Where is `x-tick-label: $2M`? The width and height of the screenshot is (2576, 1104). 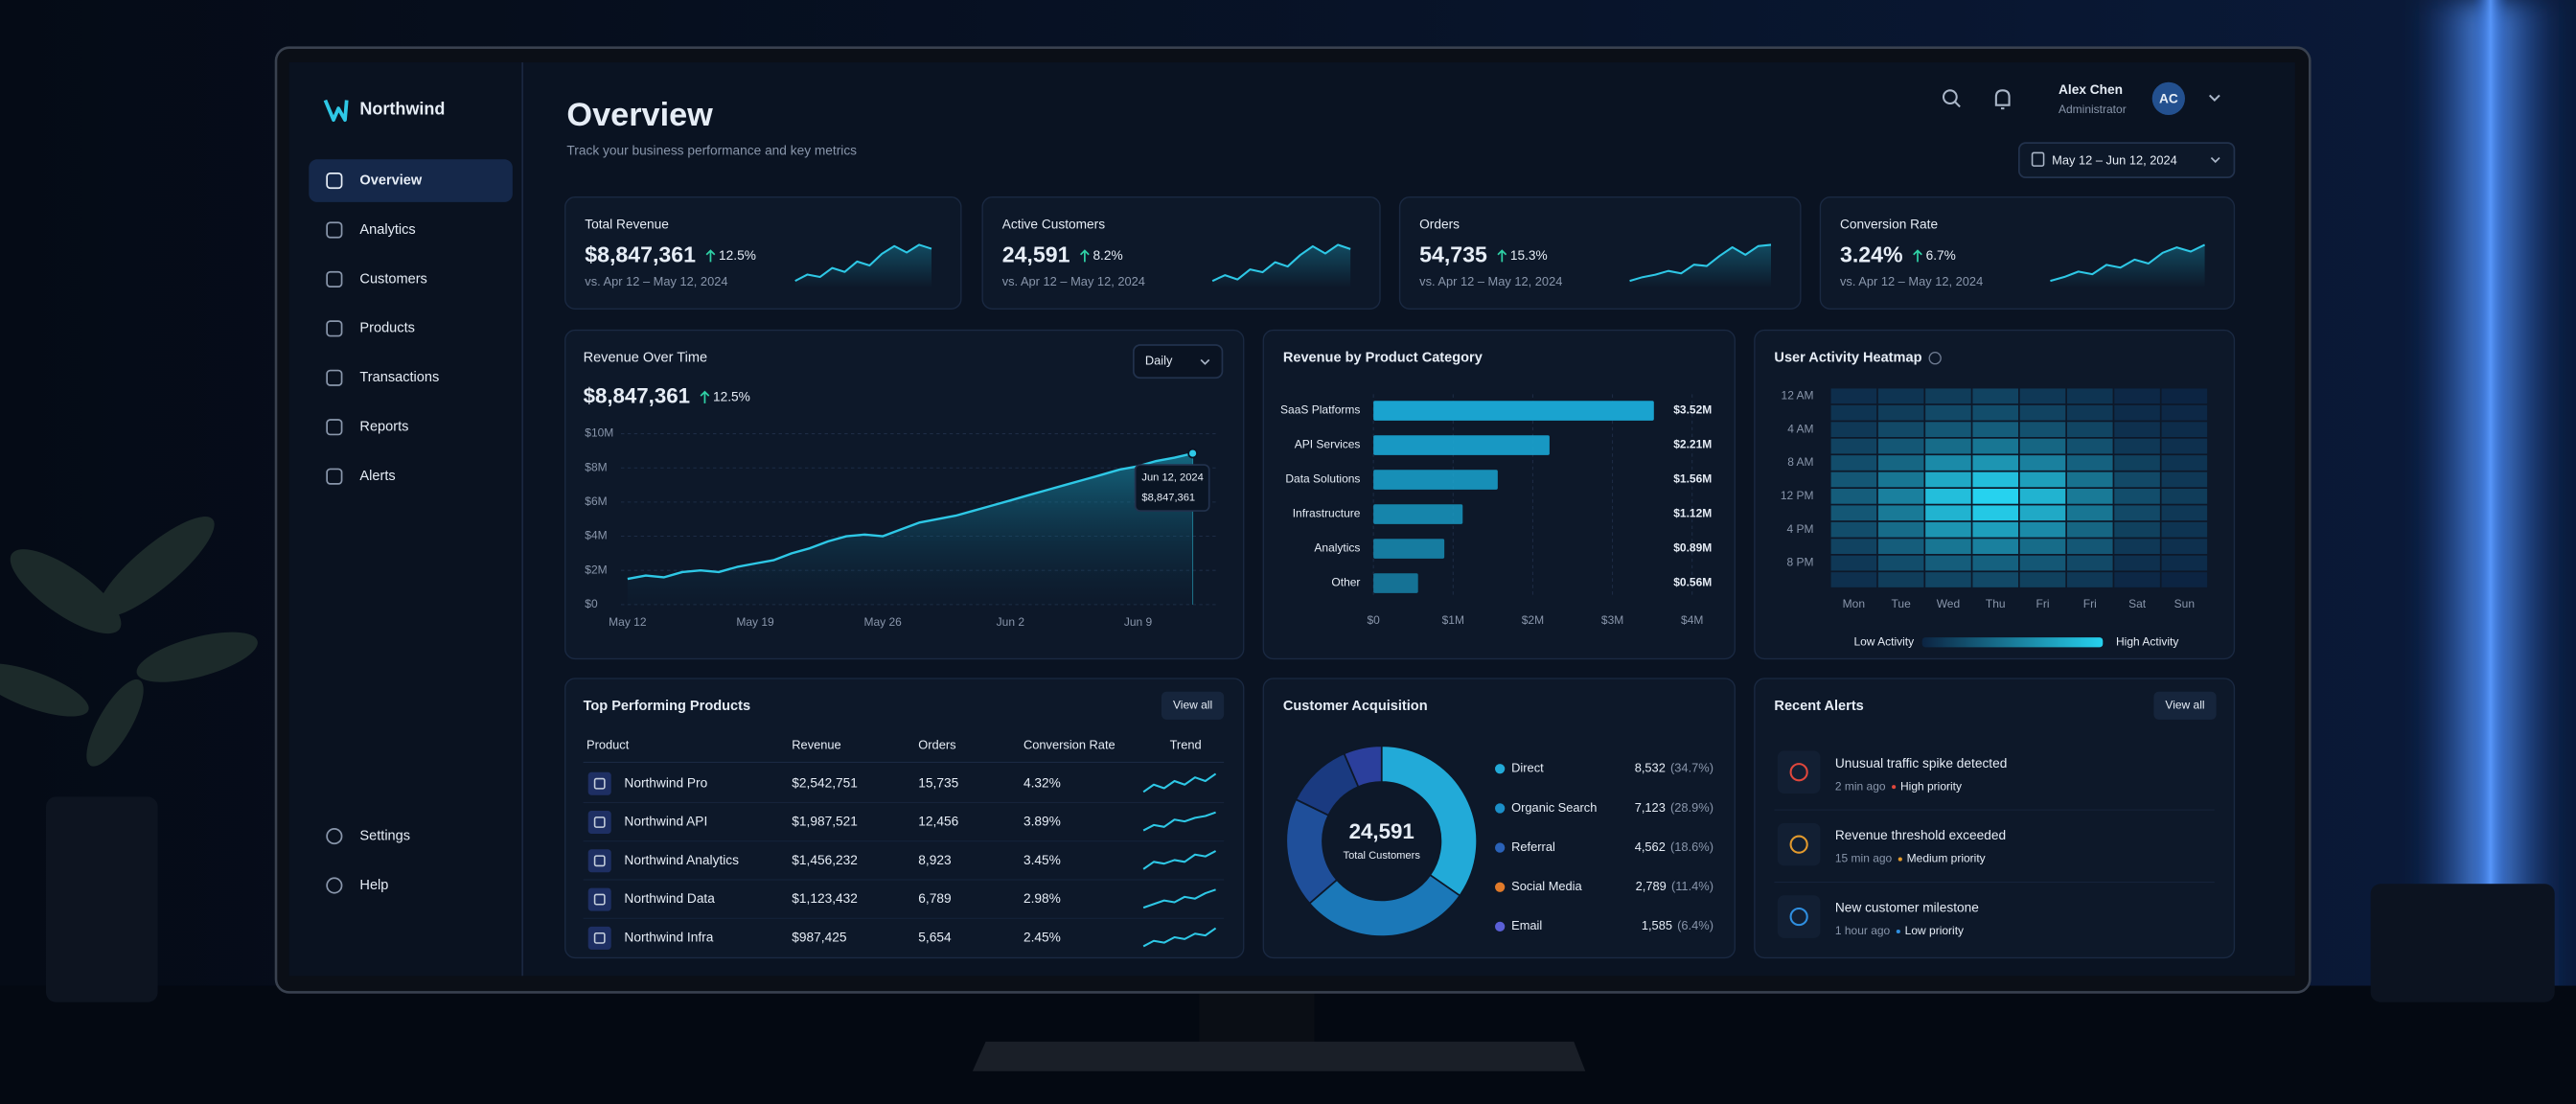 x-tick-label: $2M is located at coordinates (1533, 620).